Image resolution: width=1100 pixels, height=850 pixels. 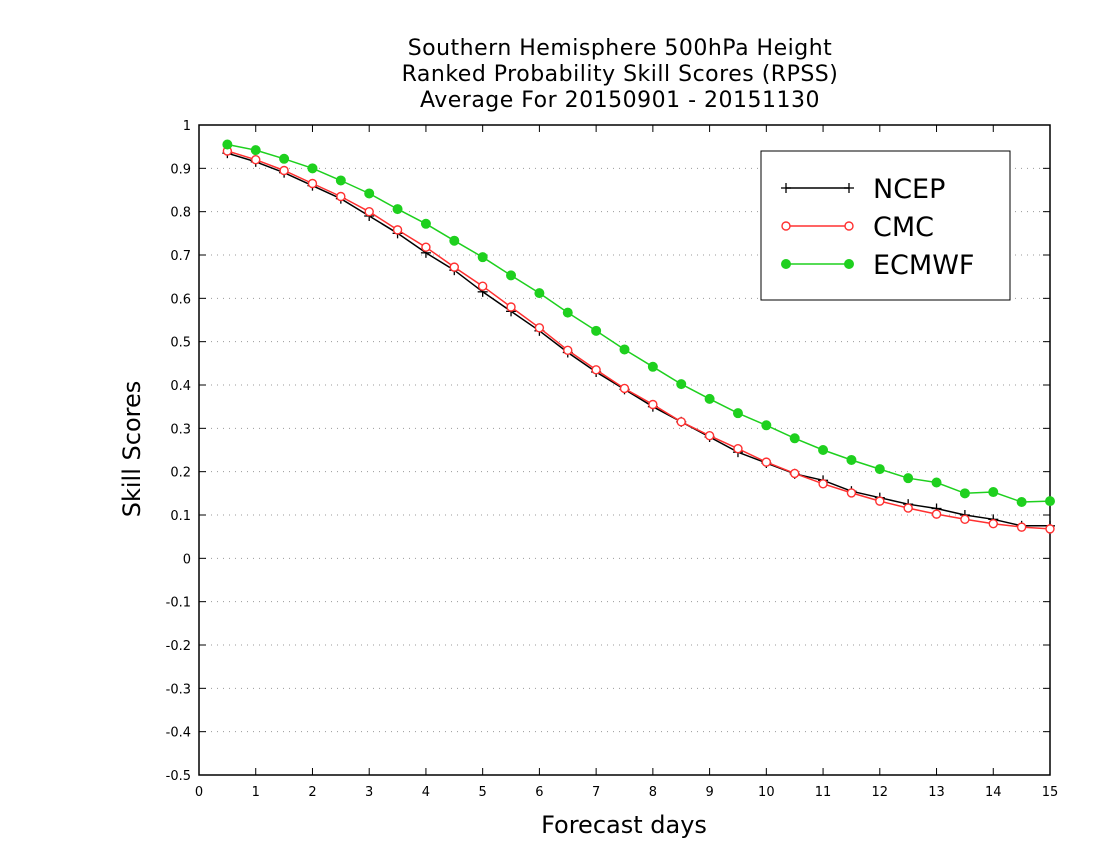 What do you see at coordinates (180, 386) in the screenshot?
I see `y-tick-label: 0.4` at bounding box center [180, 386].